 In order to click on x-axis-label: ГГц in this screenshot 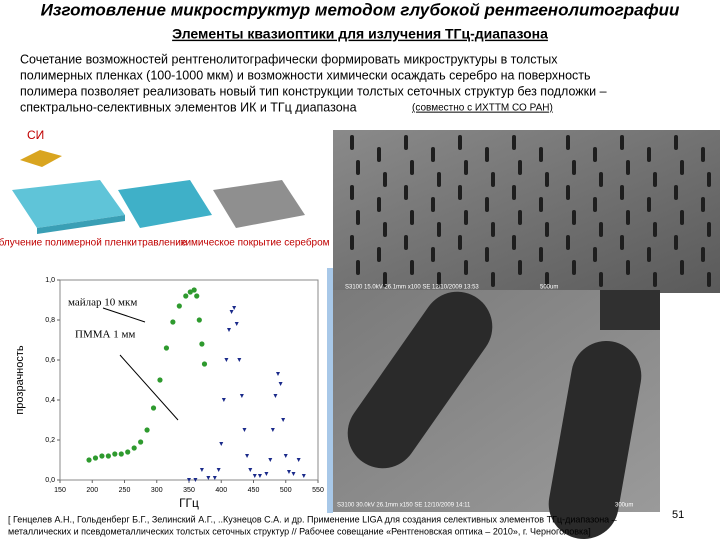, I will do `click(189, 503)`.